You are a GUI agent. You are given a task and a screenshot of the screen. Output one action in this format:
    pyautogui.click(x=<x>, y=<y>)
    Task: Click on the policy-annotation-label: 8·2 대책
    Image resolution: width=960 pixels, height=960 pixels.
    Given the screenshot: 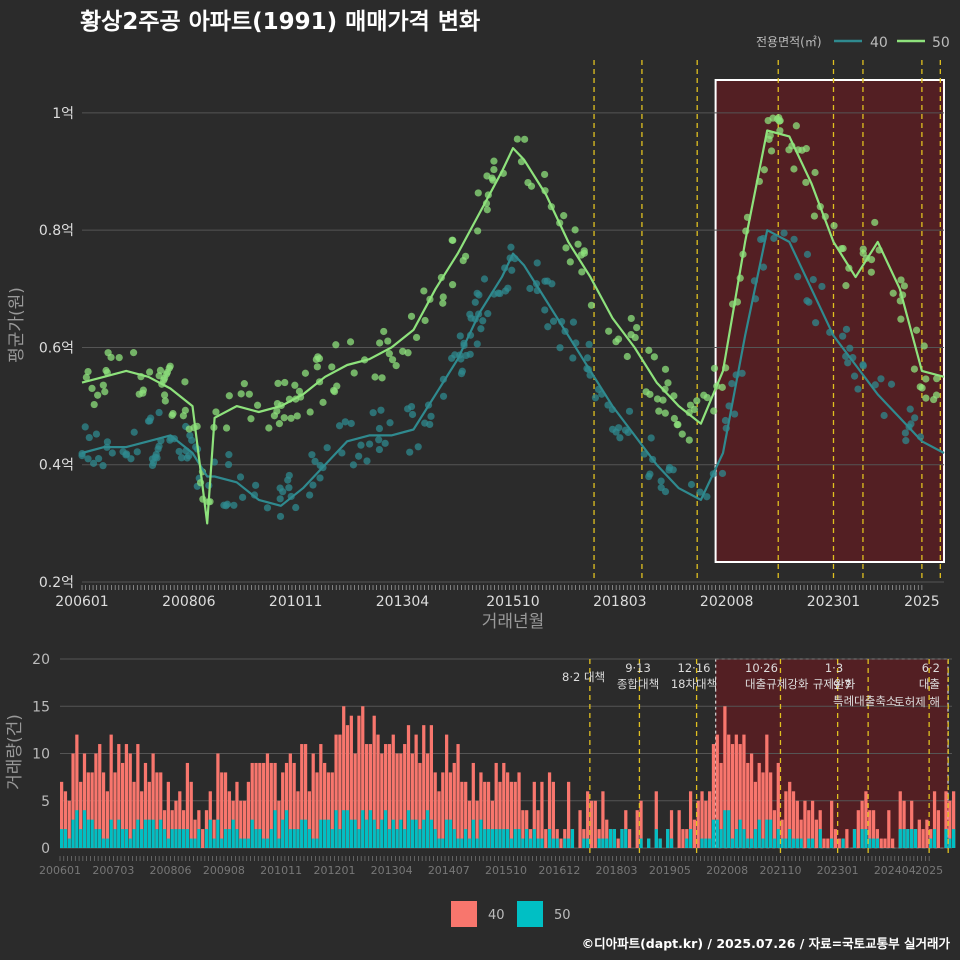 What is the action you would take?
    pyautogui.click(x=583, y=677)
    